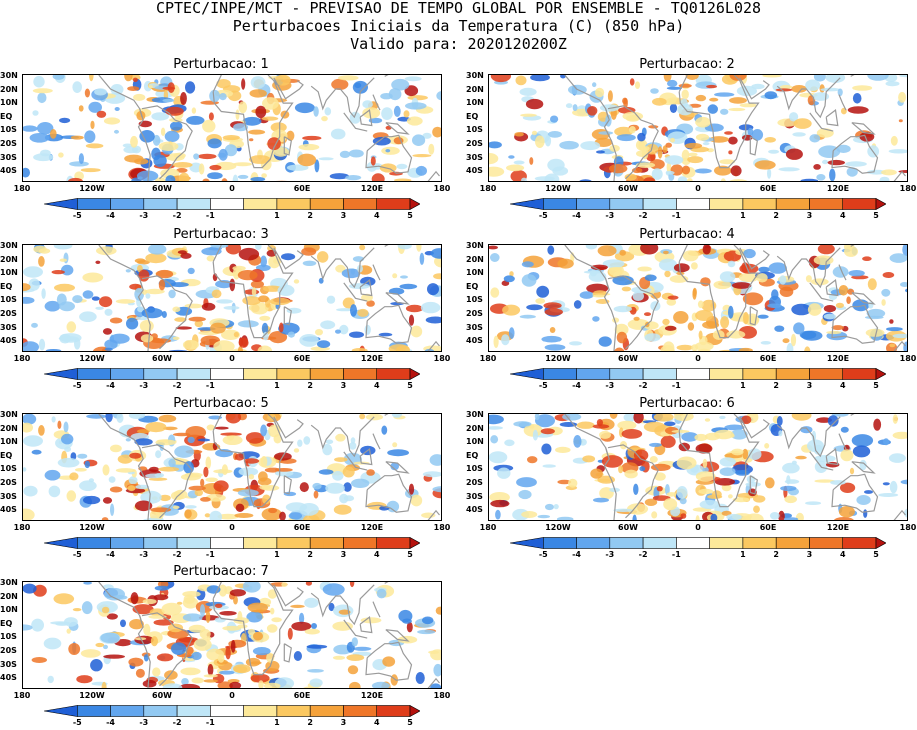  What do you see at coordinates (277, 385) in the screenshot?
I see `colorbar-tick-label: 1` at bounding box center [277, 385].